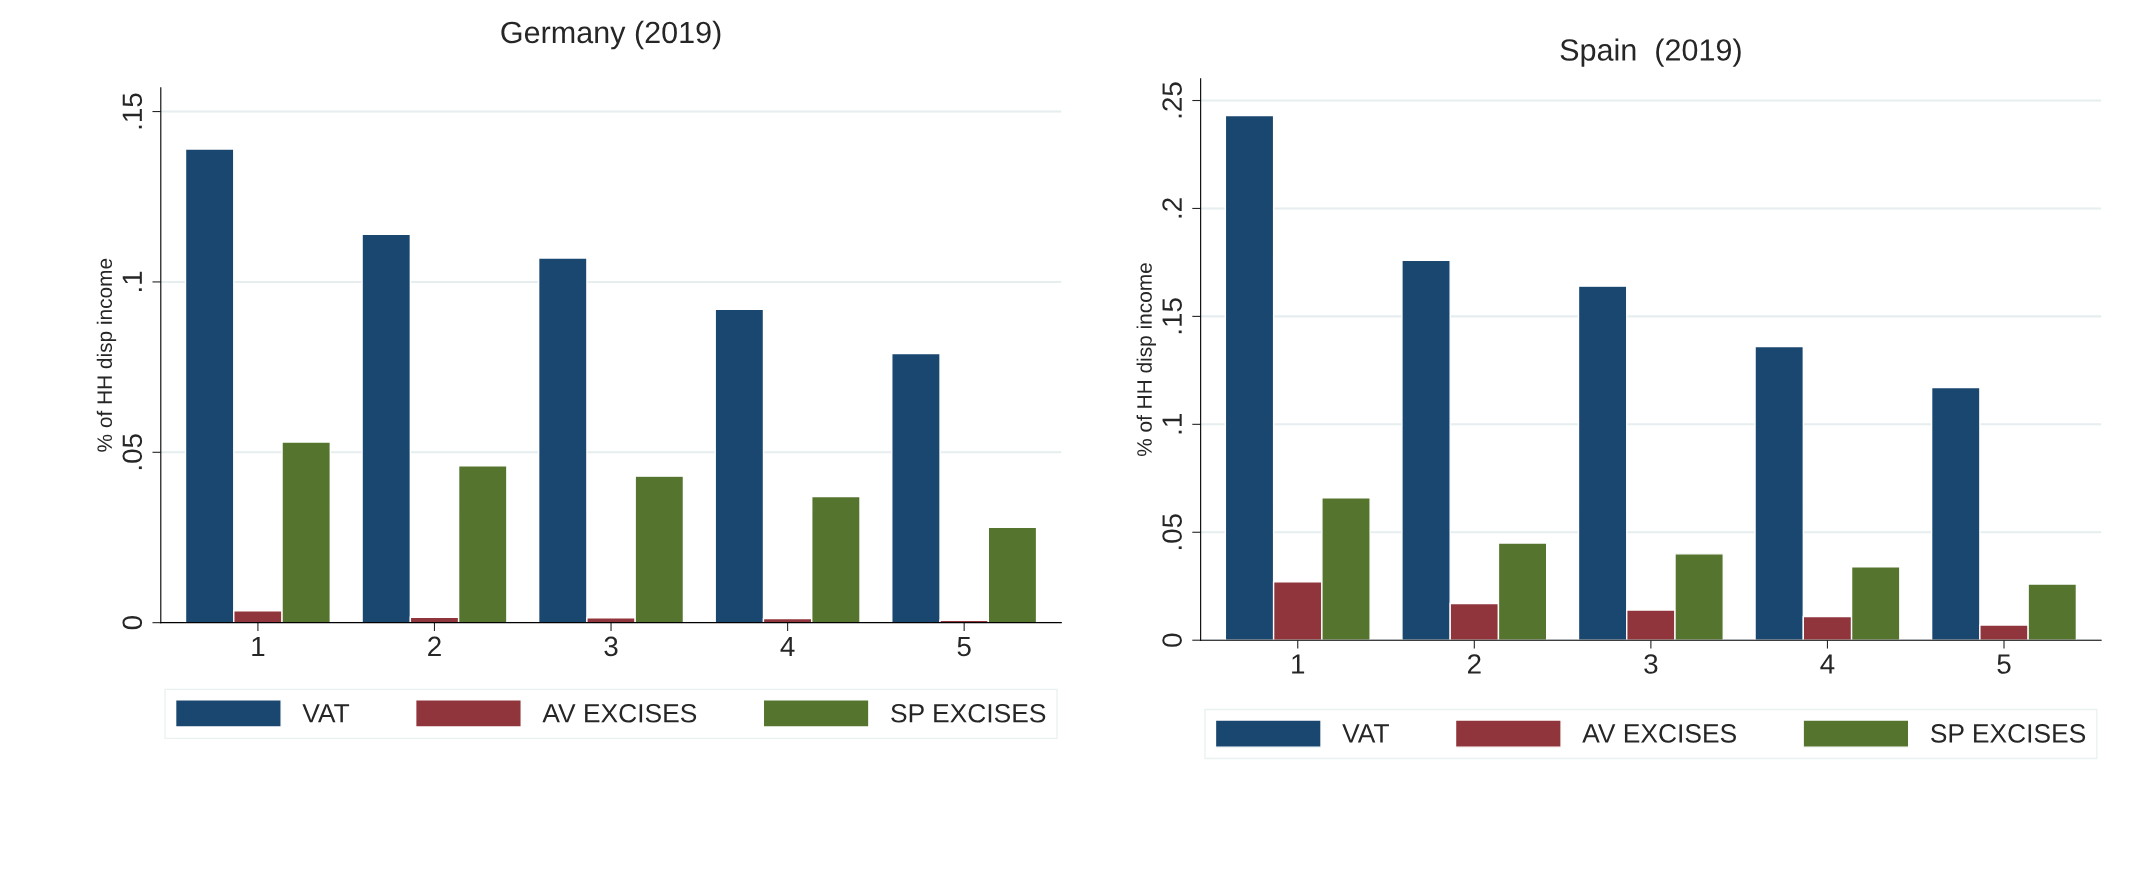 The height and width of the screenshot is (877, 2144). What do you see at coordinates (611, 35) in the screenshot?
I see `chart-title: Germany (2019)` at bounding box center [611, 35].